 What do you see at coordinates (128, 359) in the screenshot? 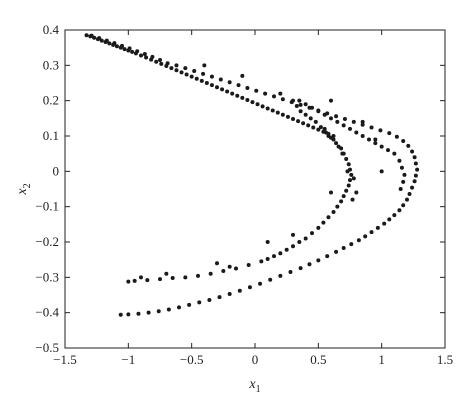
I see `x-tick-label: −1` at bounding box center [128, 359].